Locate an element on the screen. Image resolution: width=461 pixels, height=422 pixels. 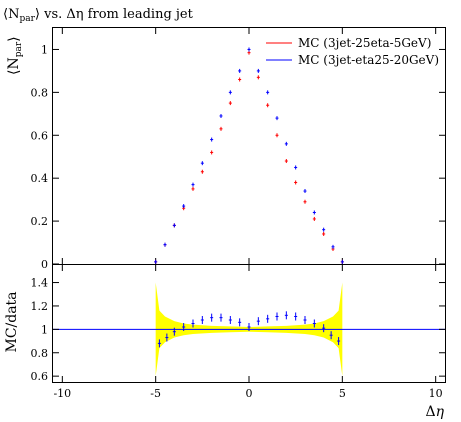
x-tick-label: 0 is located at coordinates (249, 393).